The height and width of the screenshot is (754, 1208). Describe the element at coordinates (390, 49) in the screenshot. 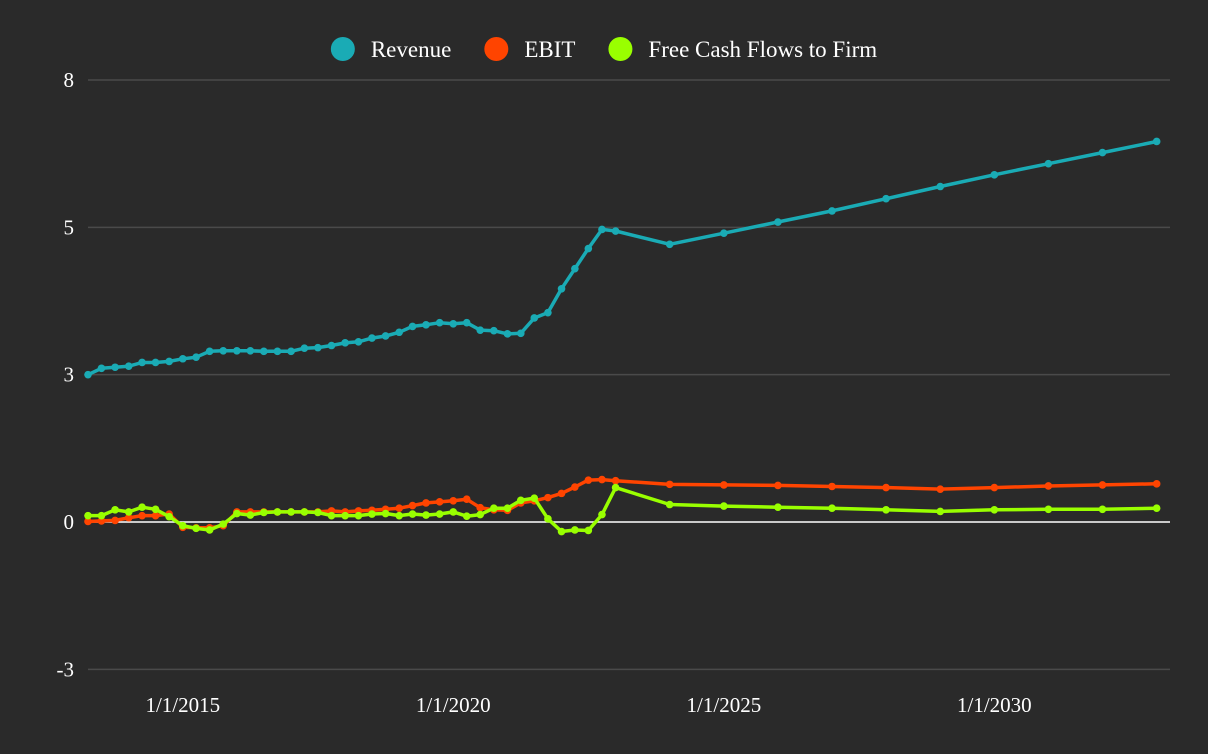

I see `legend-item-0: Revenue` at that location.